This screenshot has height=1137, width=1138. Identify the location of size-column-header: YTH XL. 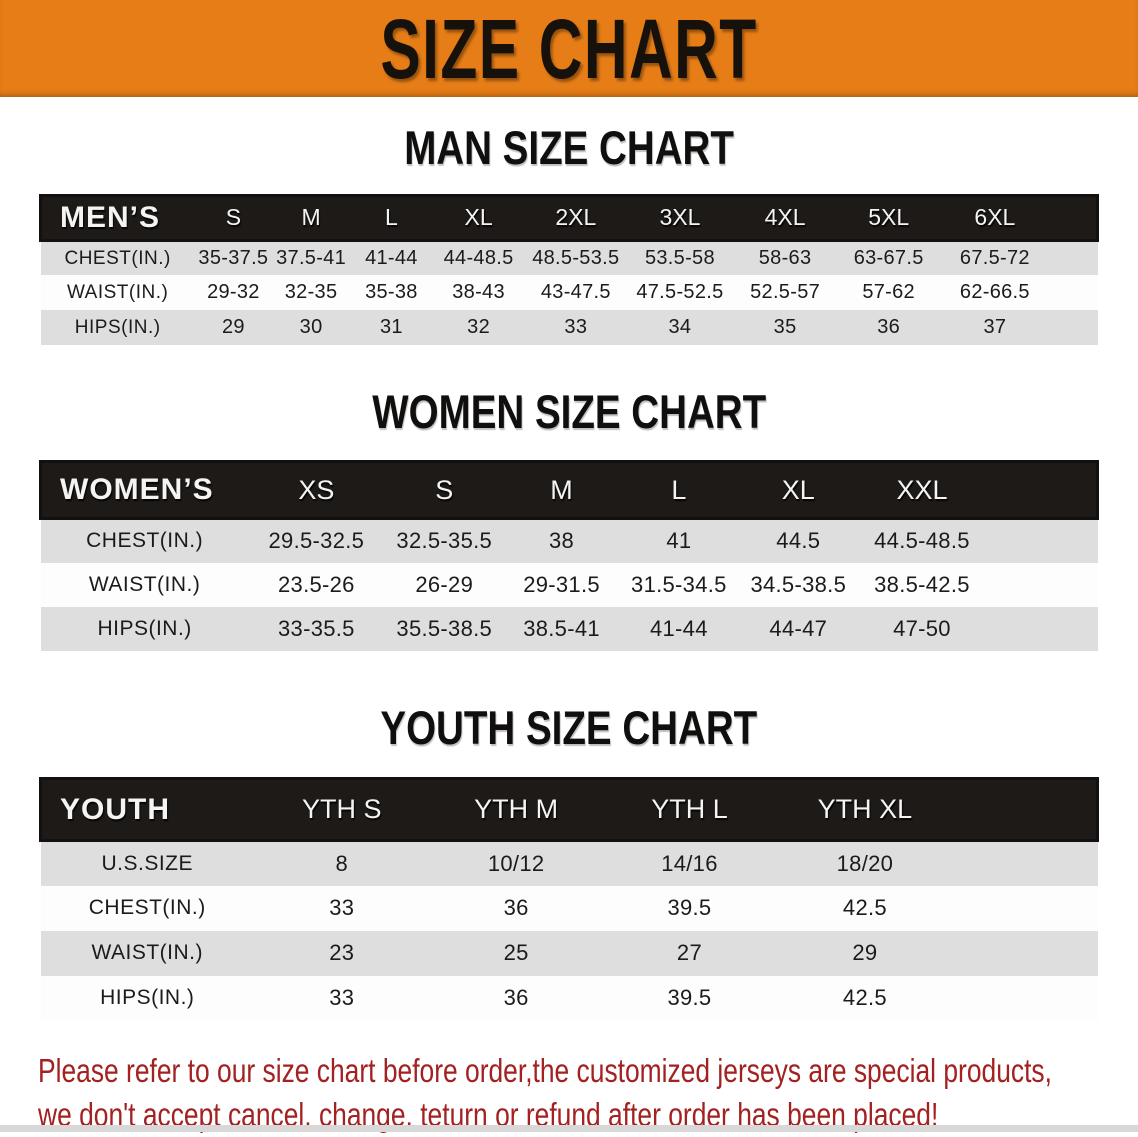
(865, 810).